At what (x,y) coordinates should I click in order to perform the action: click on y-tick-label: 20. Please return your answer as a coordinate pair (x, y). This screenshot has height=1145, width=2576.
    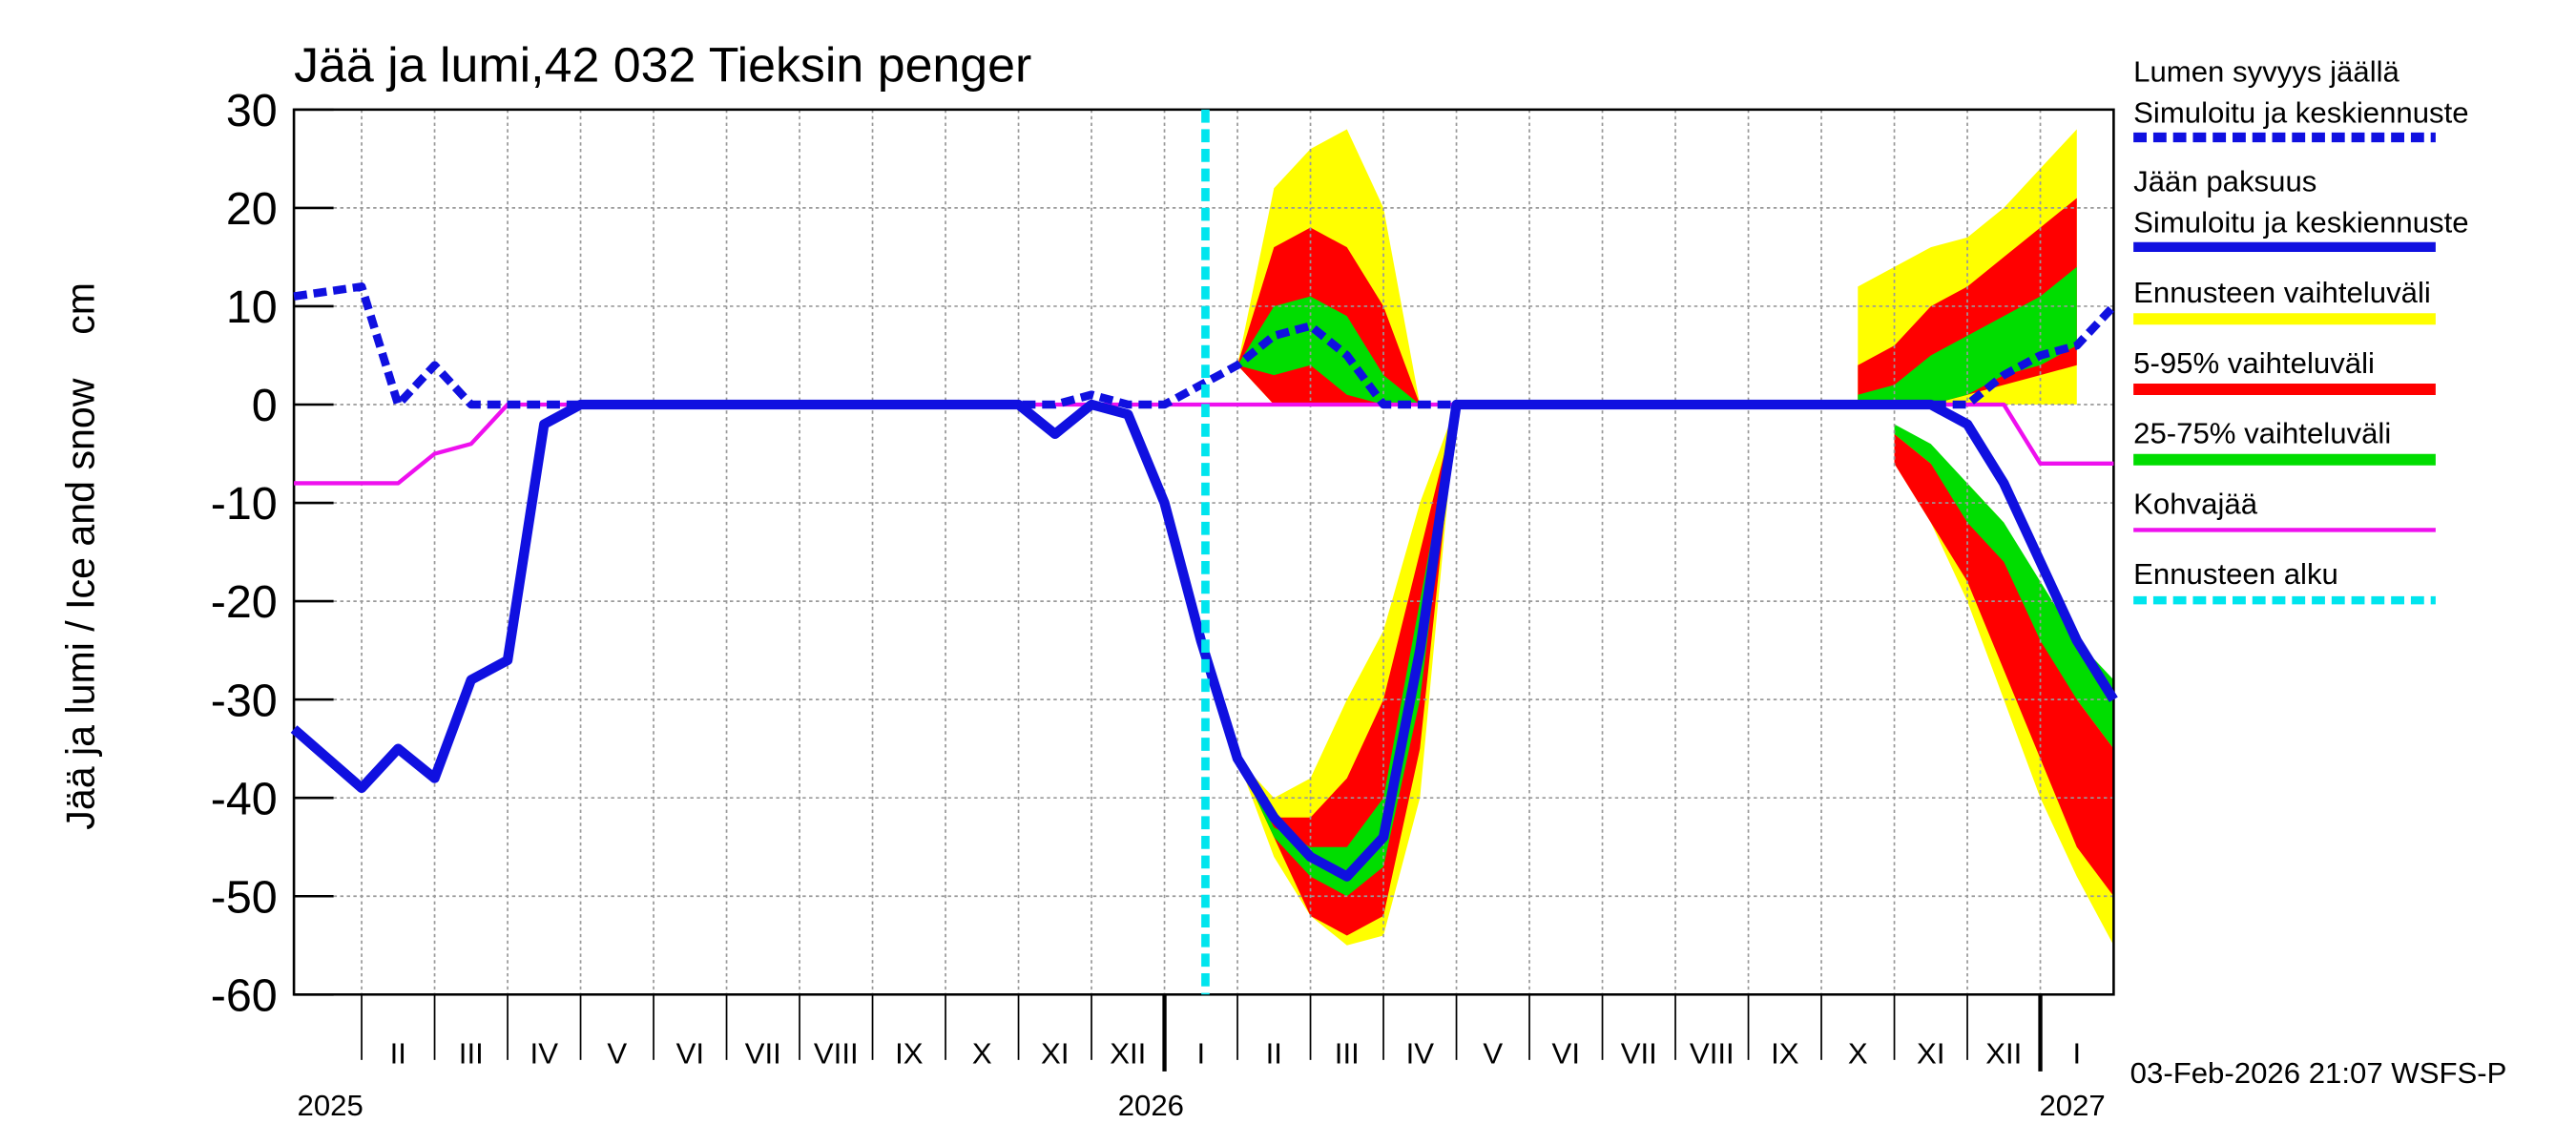
    Looking at the image, I should click on (252, 209).